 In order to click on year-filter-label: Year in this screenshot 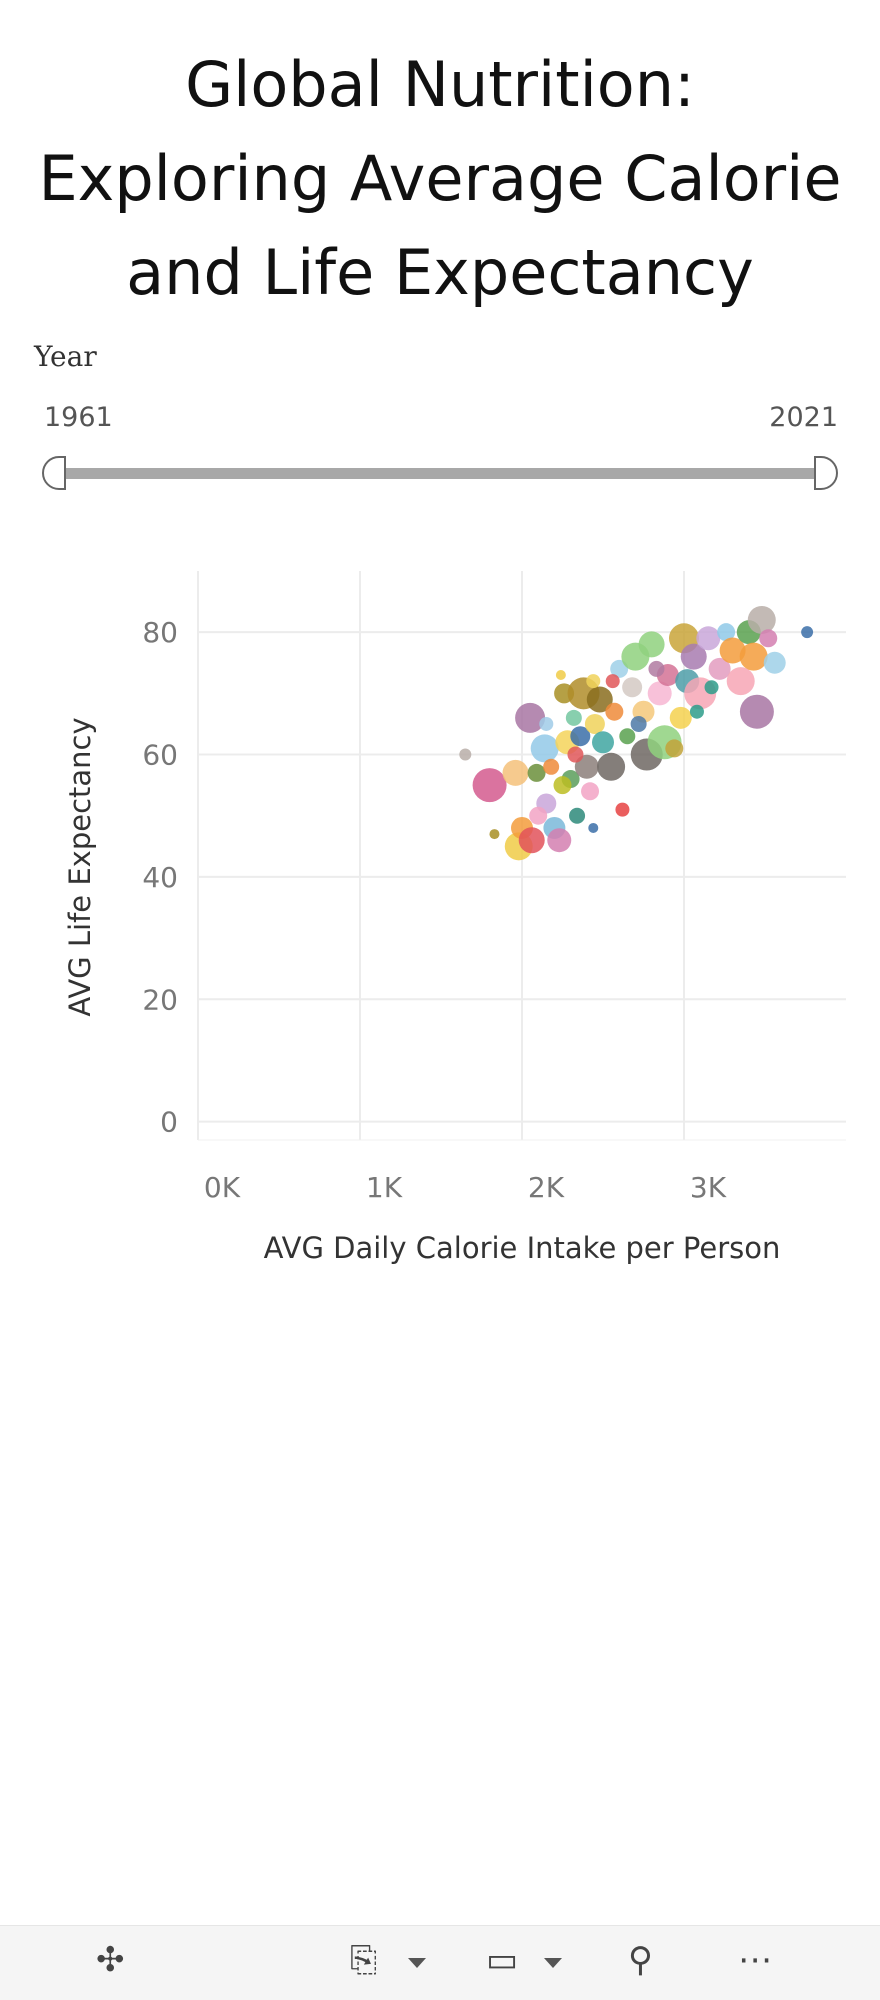, I will do `click(65, 356)`.